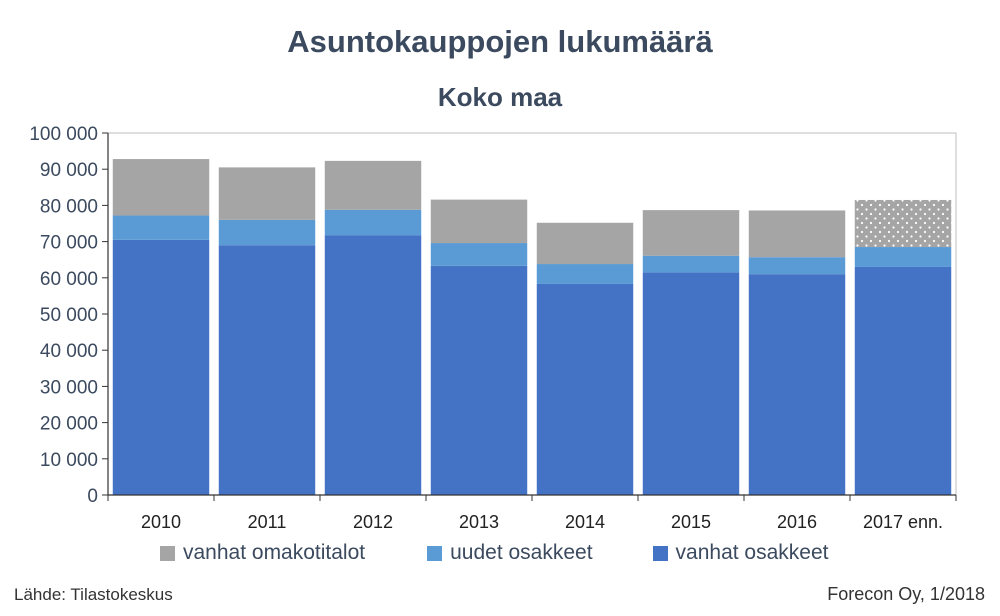 The width and height of the screenshot is (1000, 616). Describe the element at coordinates (500, 41) in the screenshot. I see `chart-title: Asuntokauppojen lukumäärä` at that location.